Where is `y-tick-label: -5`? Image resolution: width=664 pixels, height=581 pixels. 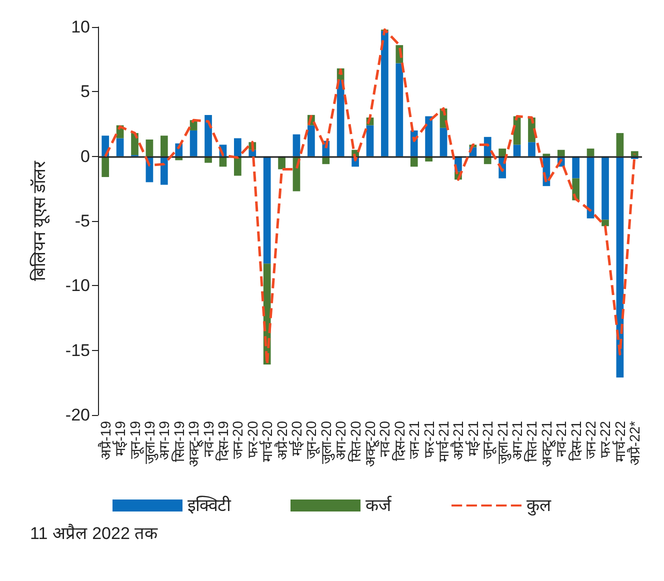 y-tick-label: -5 is located at coordinates (82, 221).